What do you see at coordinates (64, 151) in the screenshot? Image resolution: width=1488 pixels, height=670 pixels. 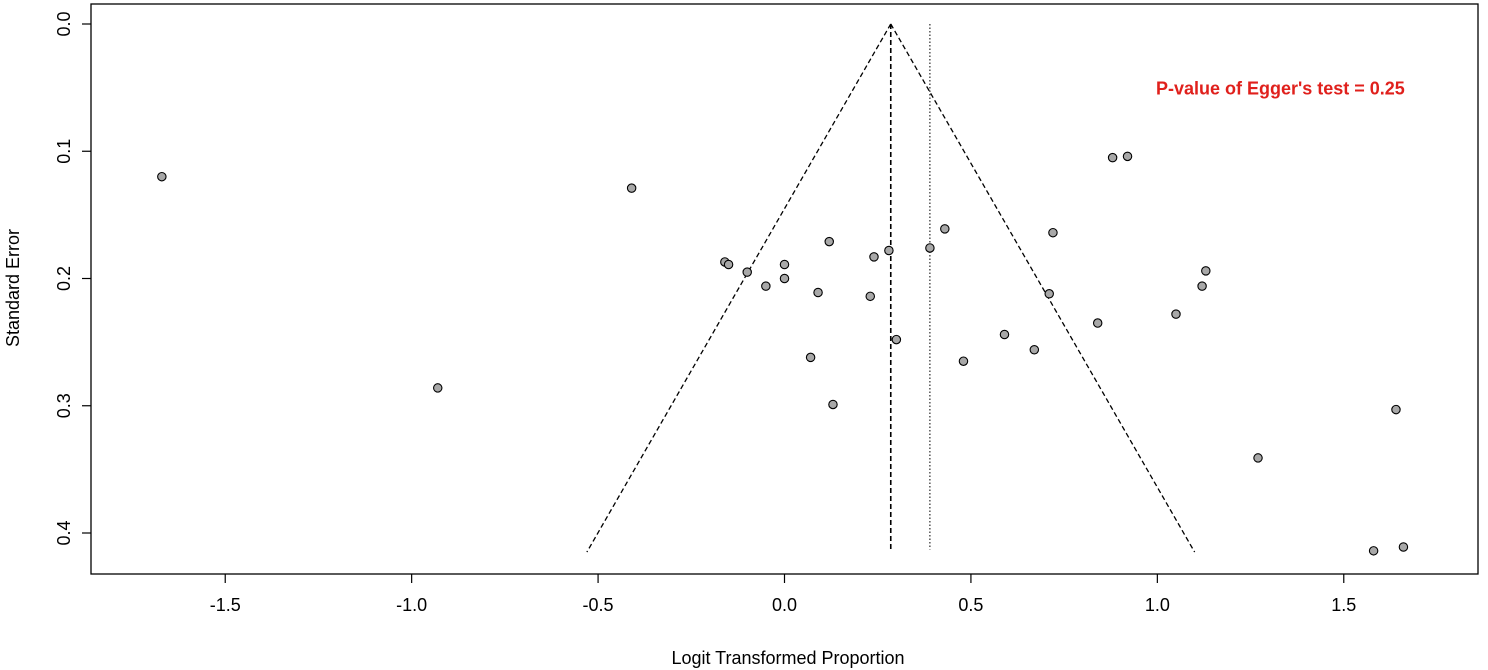 I see `y-tick-label: 0.1` at bounding box center [64, 151].